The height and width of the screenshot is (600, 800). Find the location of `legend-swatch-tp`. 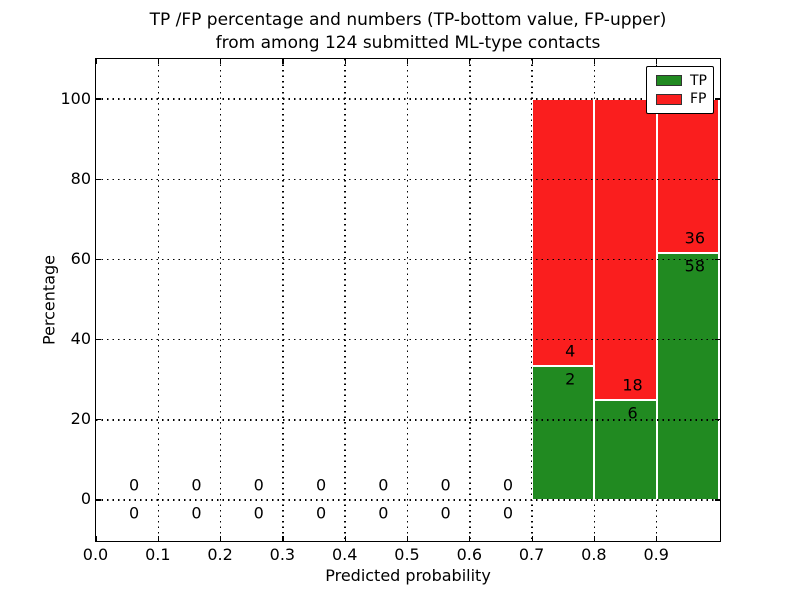

legend-swatch-tp is located at coordinates (669, 81).